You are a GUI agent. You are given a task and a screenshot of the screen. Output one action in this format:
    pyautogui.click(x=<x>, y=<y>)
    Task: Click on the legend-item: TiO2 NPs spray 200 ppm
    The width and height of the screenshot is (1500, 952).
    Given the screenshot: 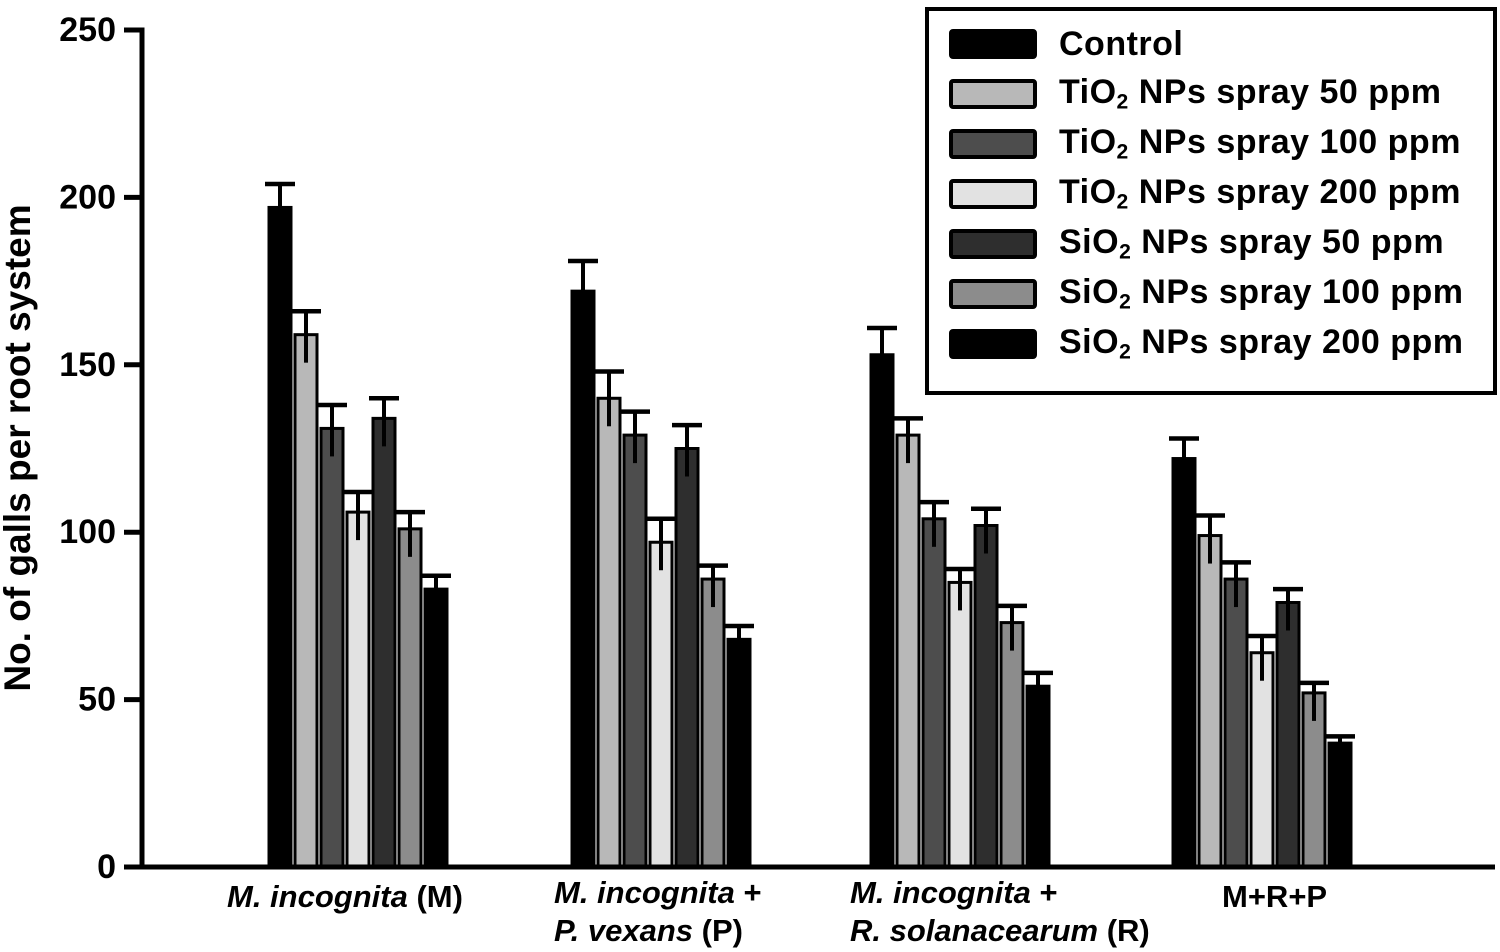 What is the action you would take?
    pyautogui.click(x=1211, y=194)
    